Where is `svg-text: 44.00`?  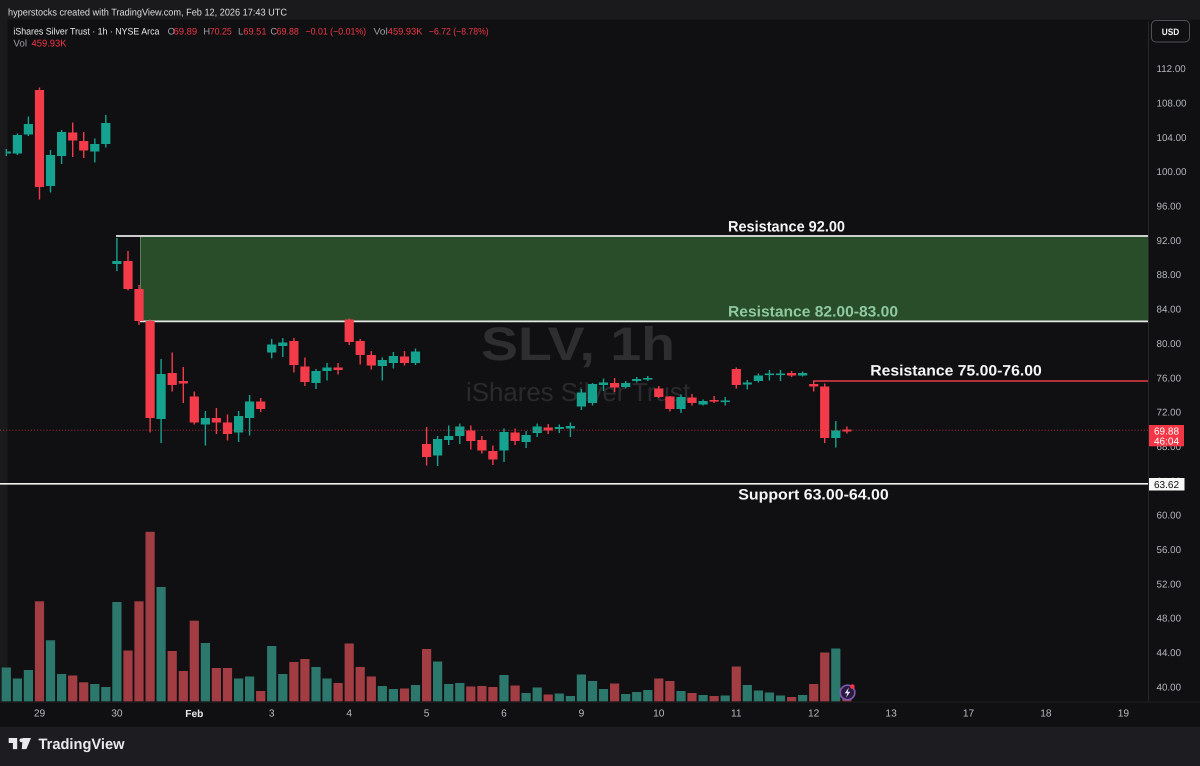 svg-text: 44.00 is located at coordinates (1169, 653).